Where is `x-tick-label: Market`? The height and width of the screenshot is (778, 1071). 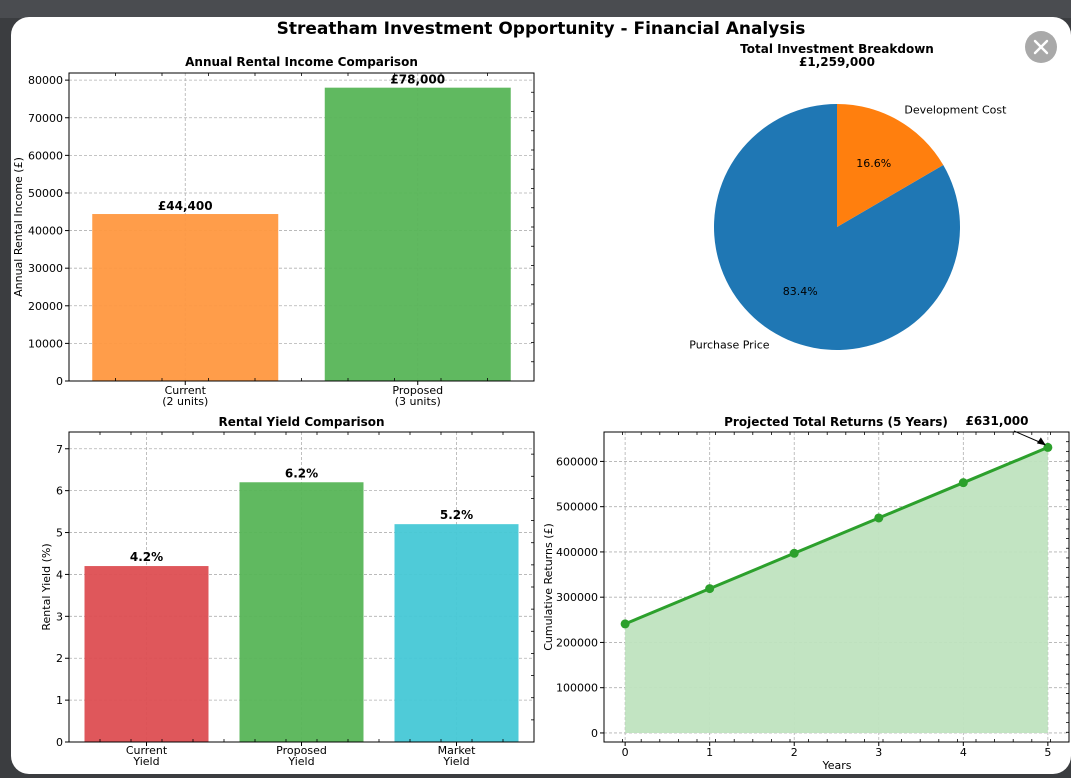 x-tick-label: Market is located at coordinates (457, 750).